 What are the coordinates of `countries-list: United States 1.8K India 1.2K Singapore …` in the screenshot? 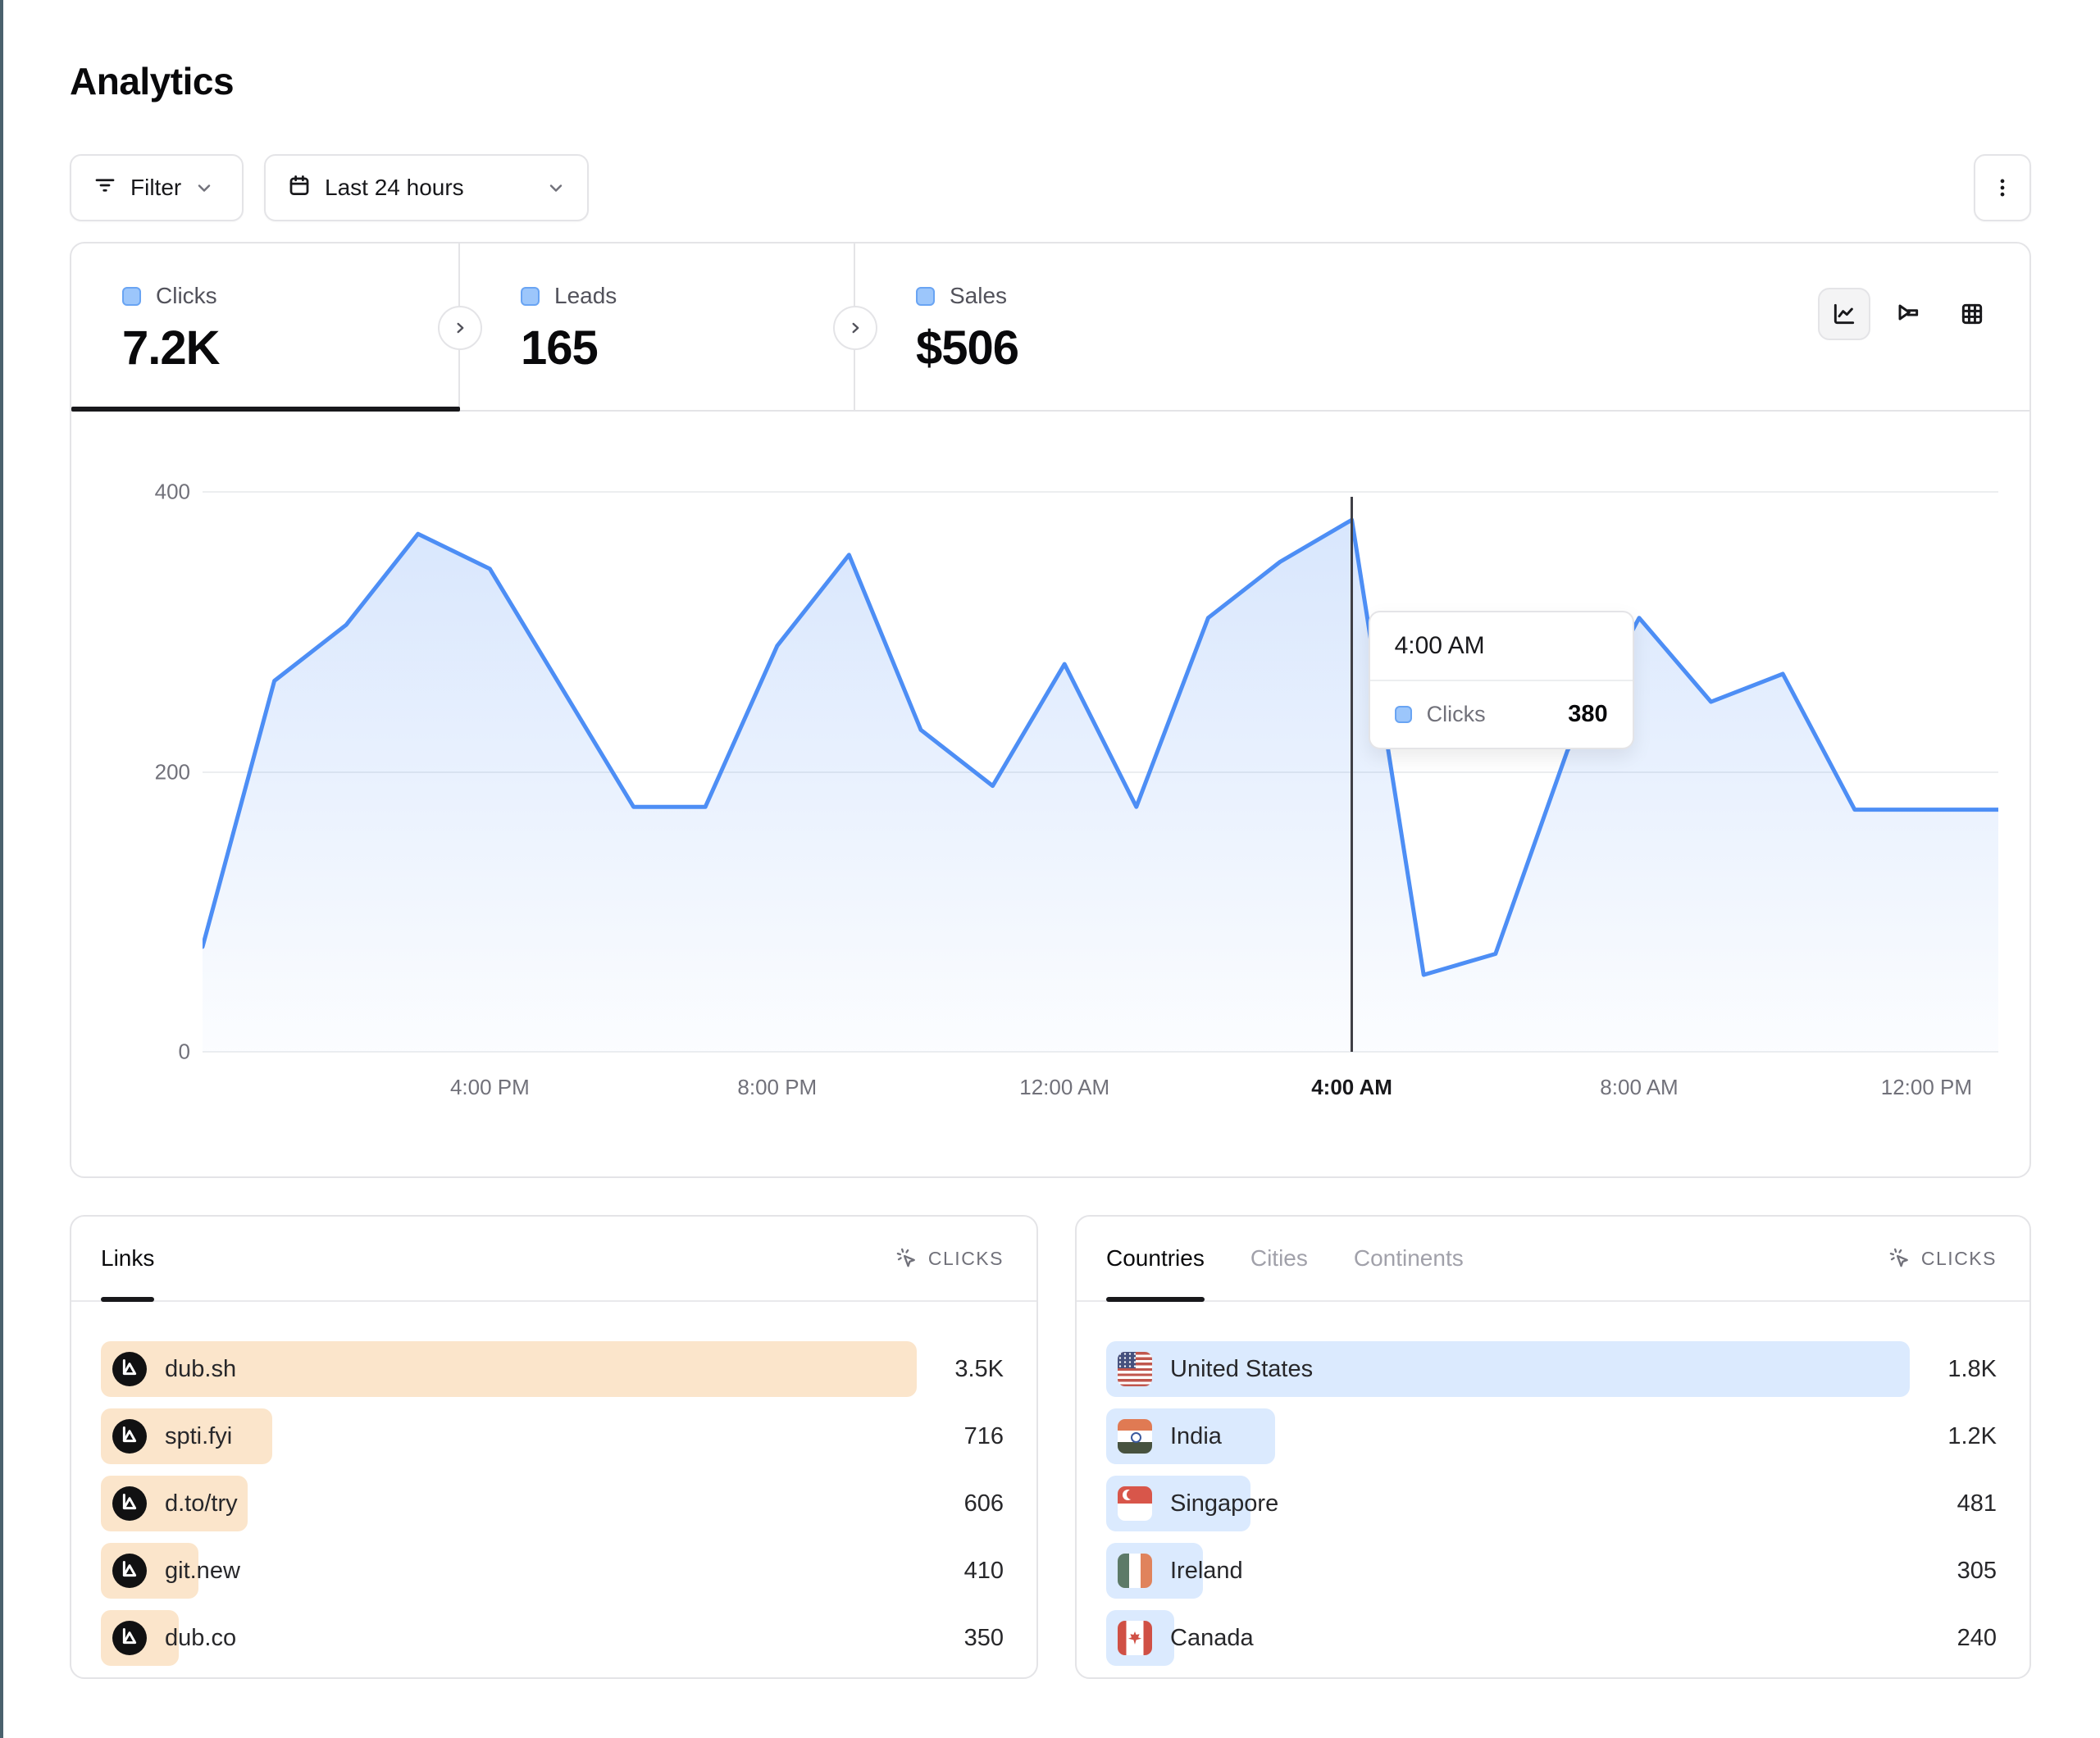 It's located at (1553, 1484).